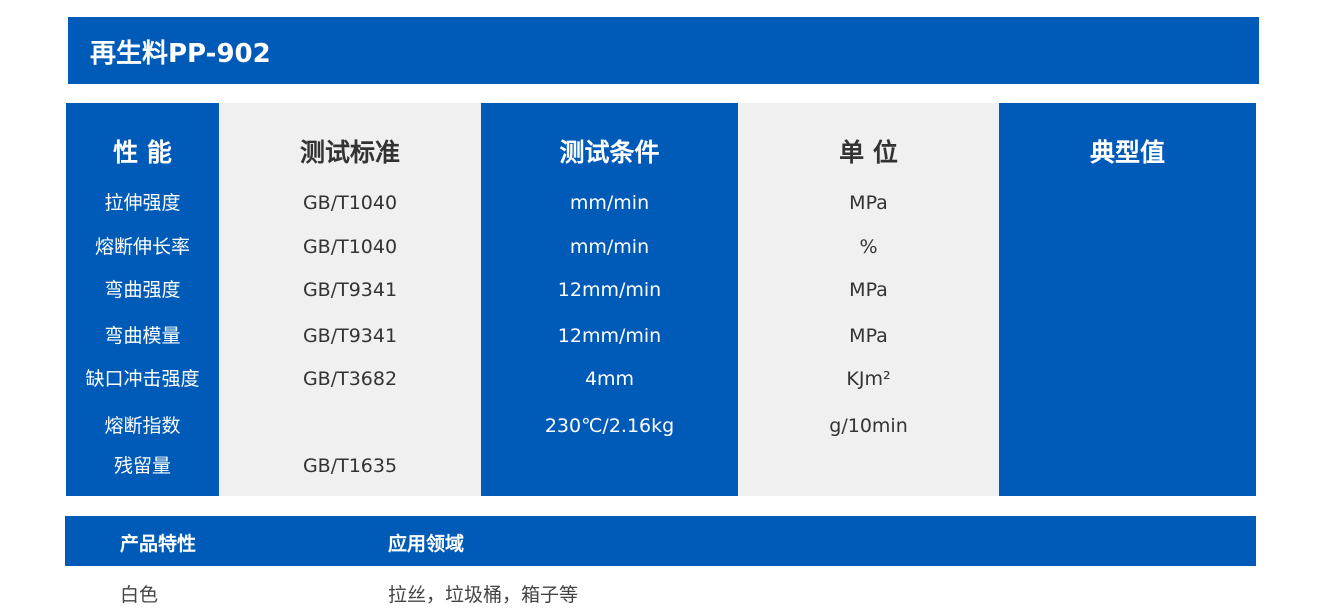  What do you see at coordinates (142, 336) in the screenshot?
I see `table-cell: 弯曲模量` at bounding box center [142, 336].